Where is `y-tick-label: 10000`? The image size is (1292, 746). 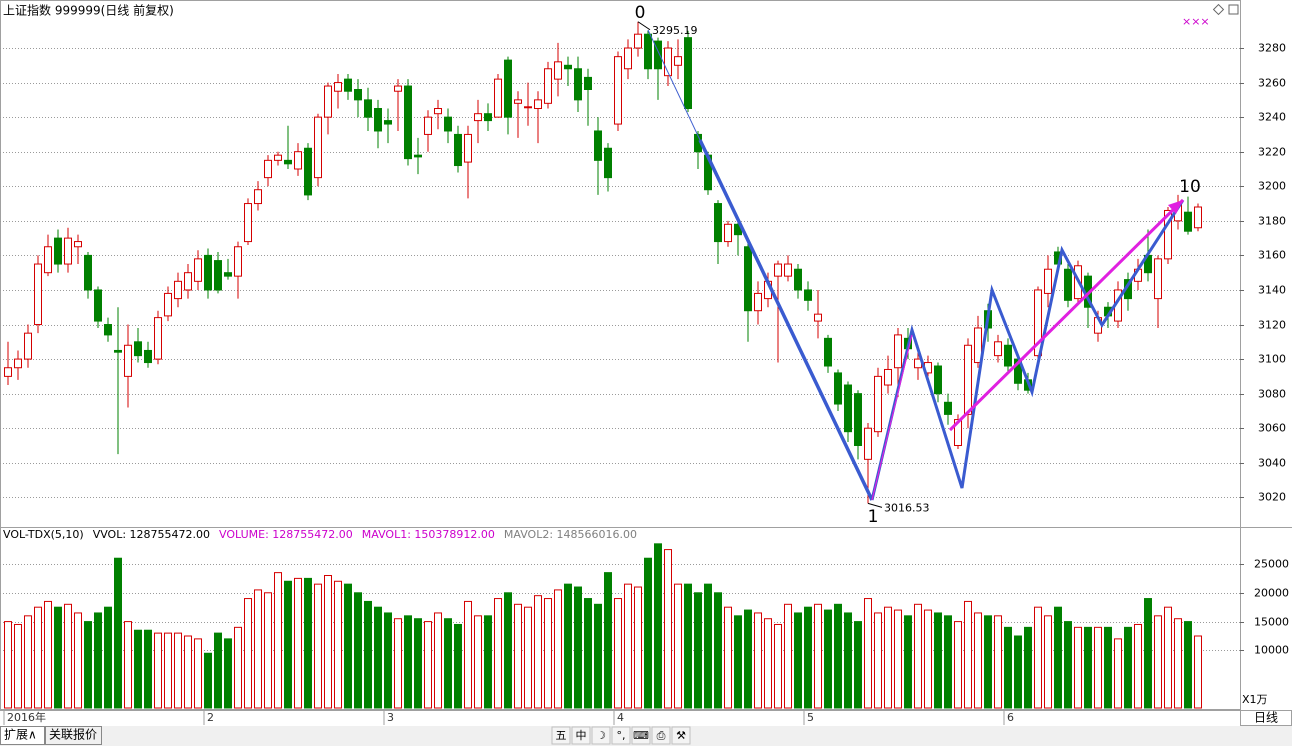 y-tick-label: 10000 is located at coordinates (1271, 650).